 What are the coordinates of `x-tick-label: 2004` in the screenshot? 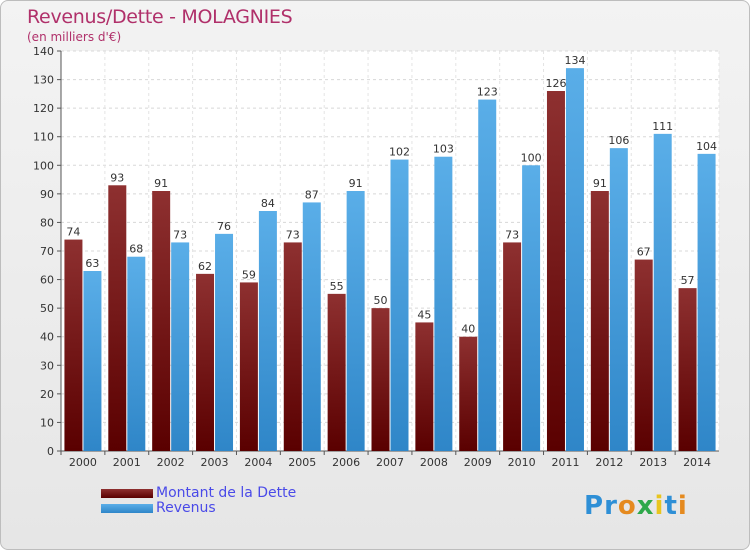 It's located at (258, 462).